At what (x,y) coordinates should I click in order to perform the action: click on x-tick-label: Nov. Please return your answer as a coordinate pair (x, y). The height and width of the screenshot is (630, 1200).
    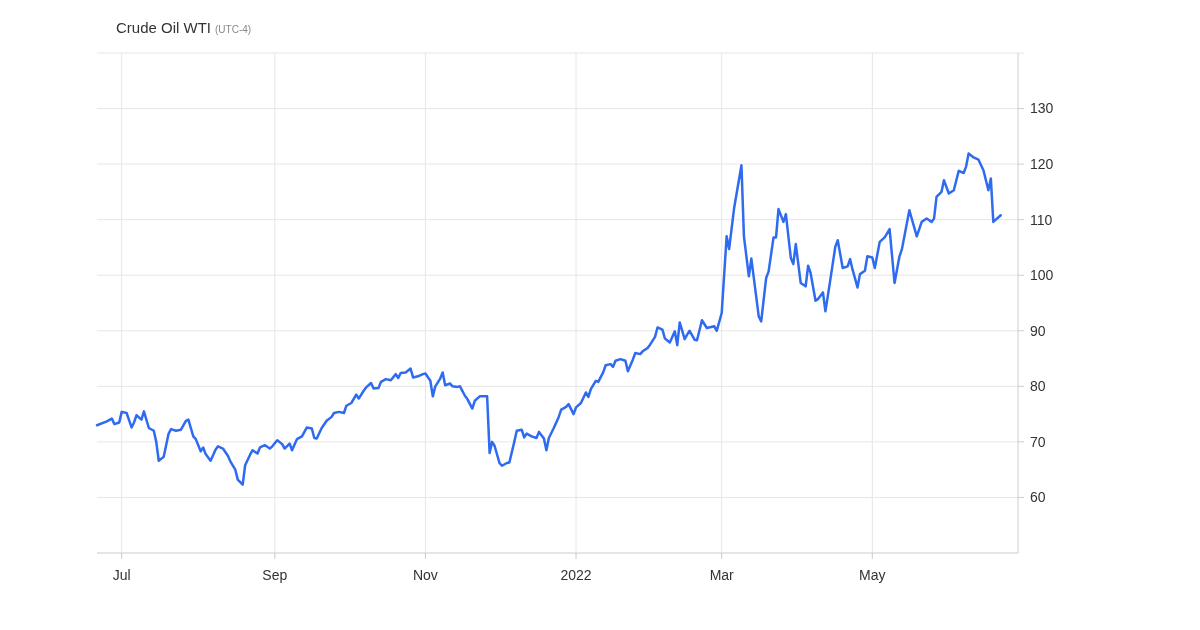
    Looking at the image, I should click on (425, 575).